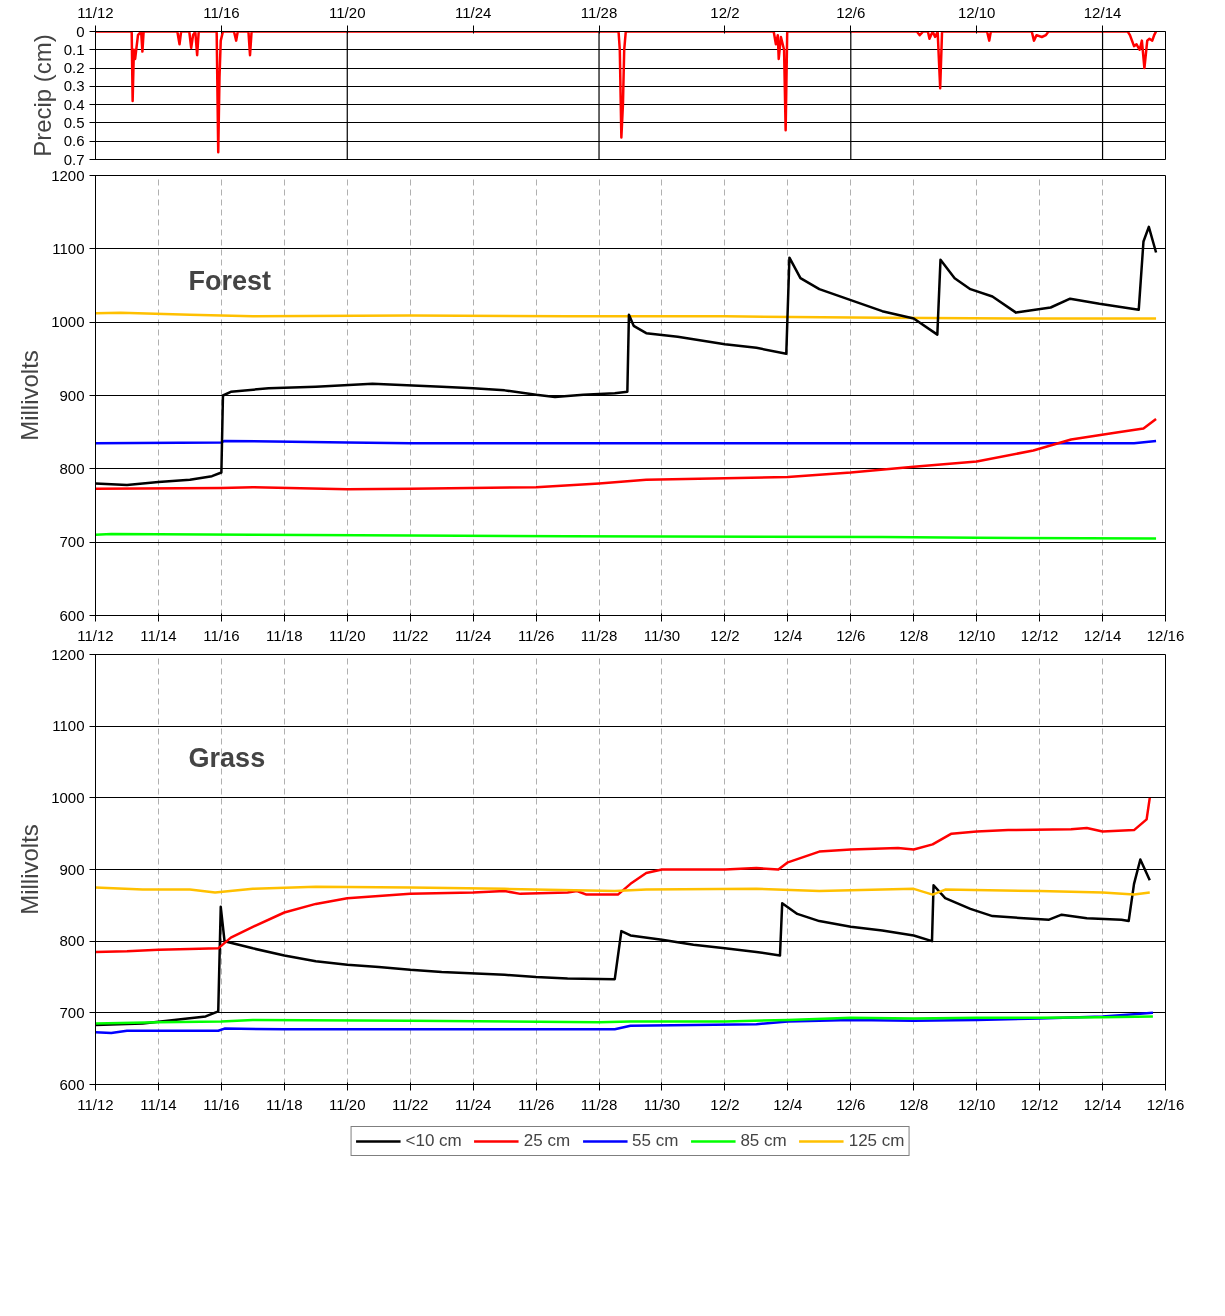 The image size is (1225, 1316). Describe the element at coordinates (227, 757) in the screenshot. I see `text: Grass` at that location.